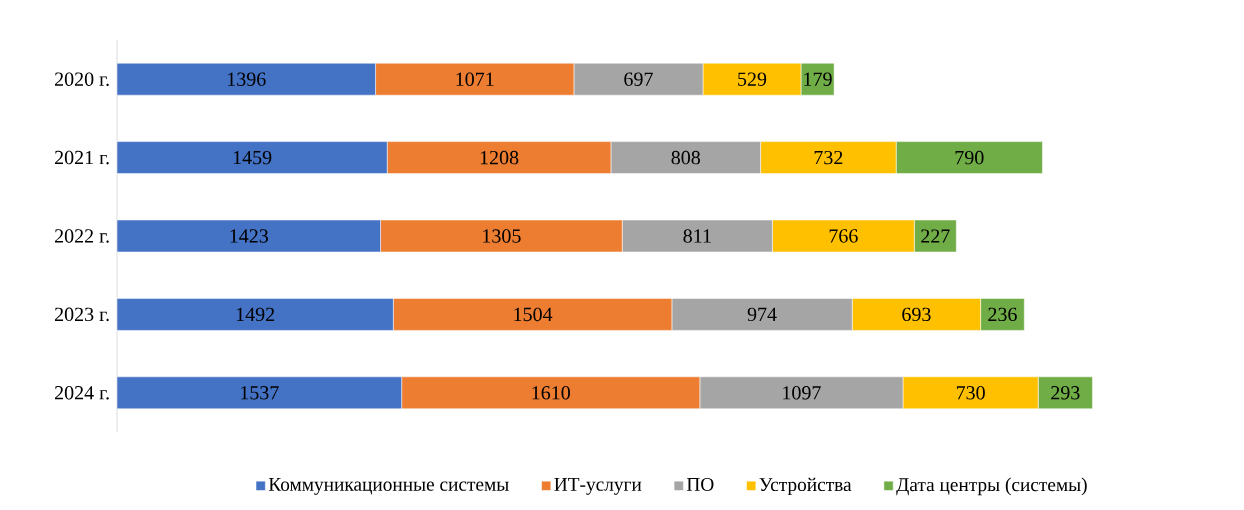 Image resolution: width=1244 pixels, height=510 pixels. I want to click on data-label: 811, so click(697, 236).